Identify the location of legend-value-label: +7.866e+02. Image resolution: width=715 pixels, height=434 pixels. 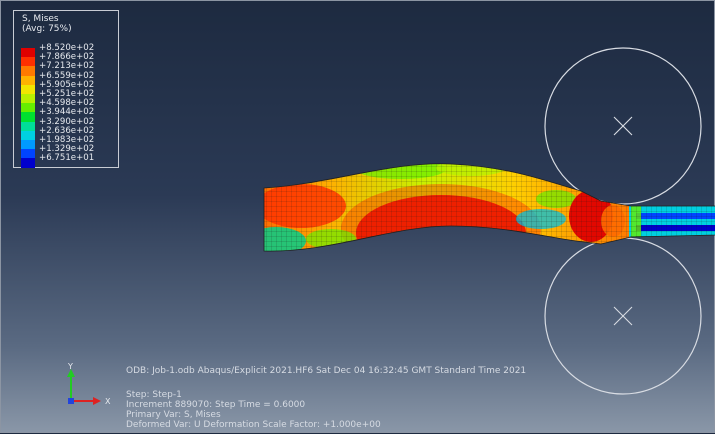
(67, 57).